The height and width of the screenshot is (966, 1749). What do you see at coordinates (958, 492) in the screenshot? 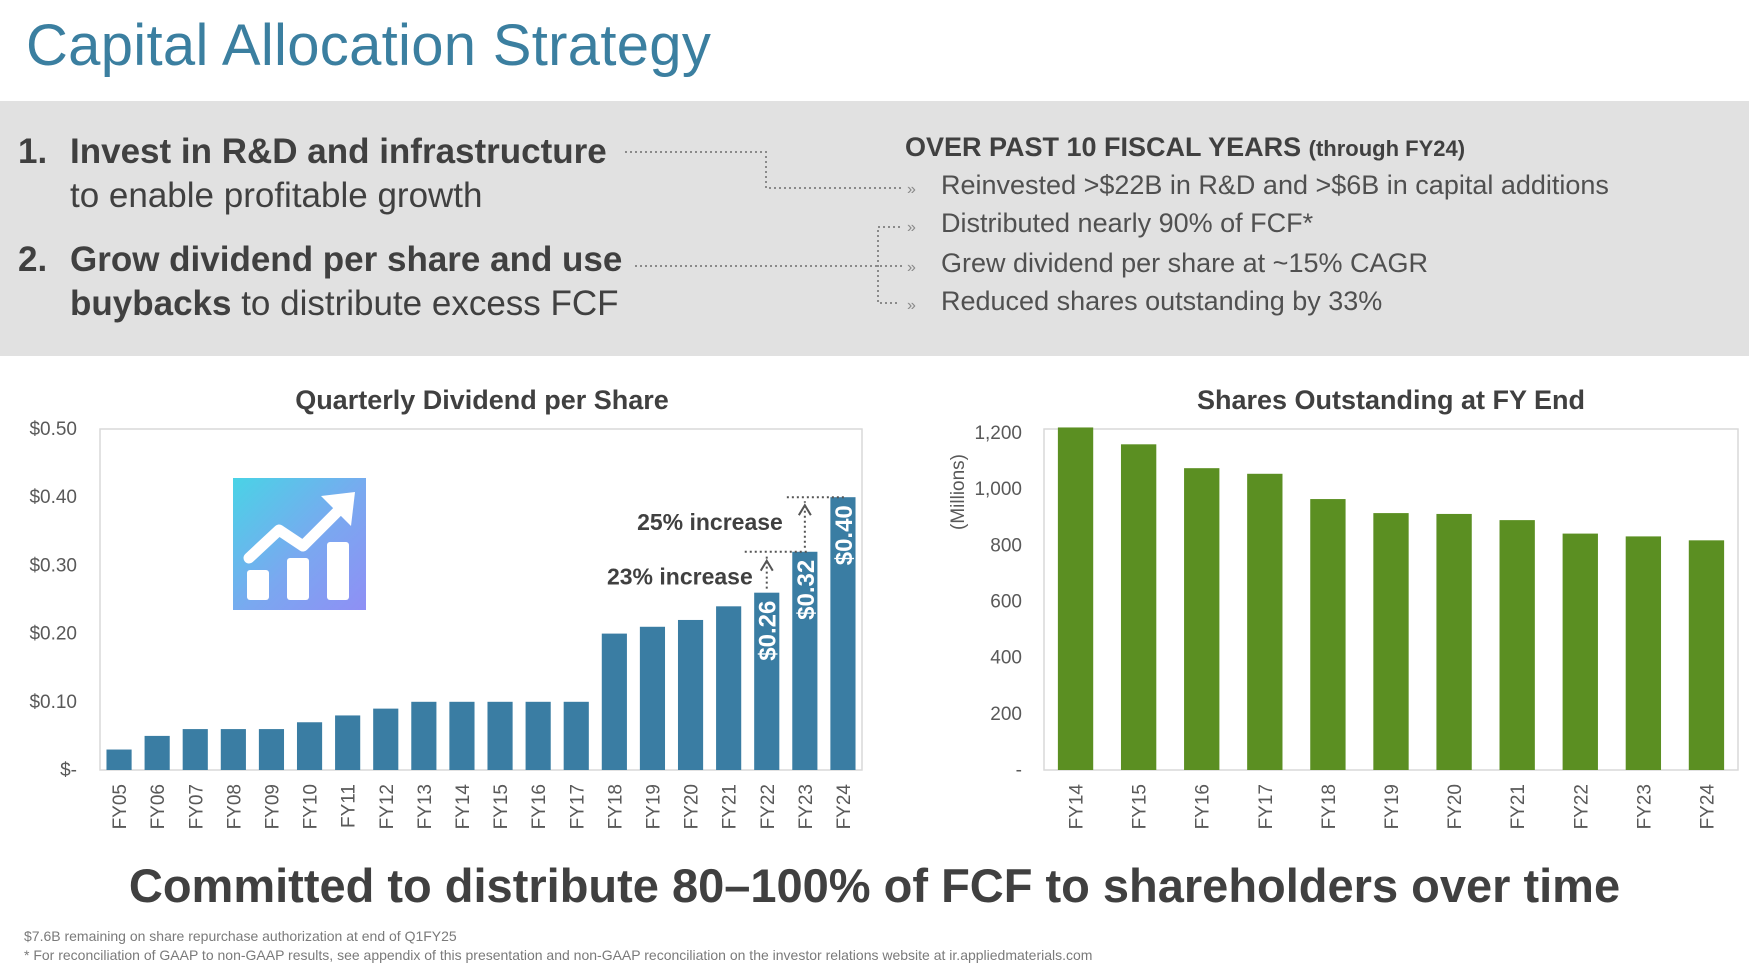
I see `y-axis-label: (Millions)` at bounding box center [958, 492].